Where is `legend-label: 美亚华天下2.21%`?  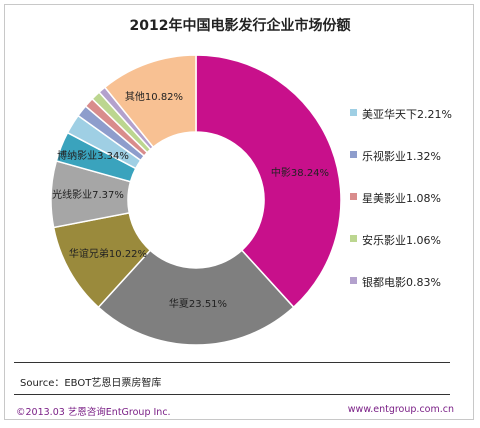 legend-label: 美亚华天下2.21% is located at coordinates (407, 114).